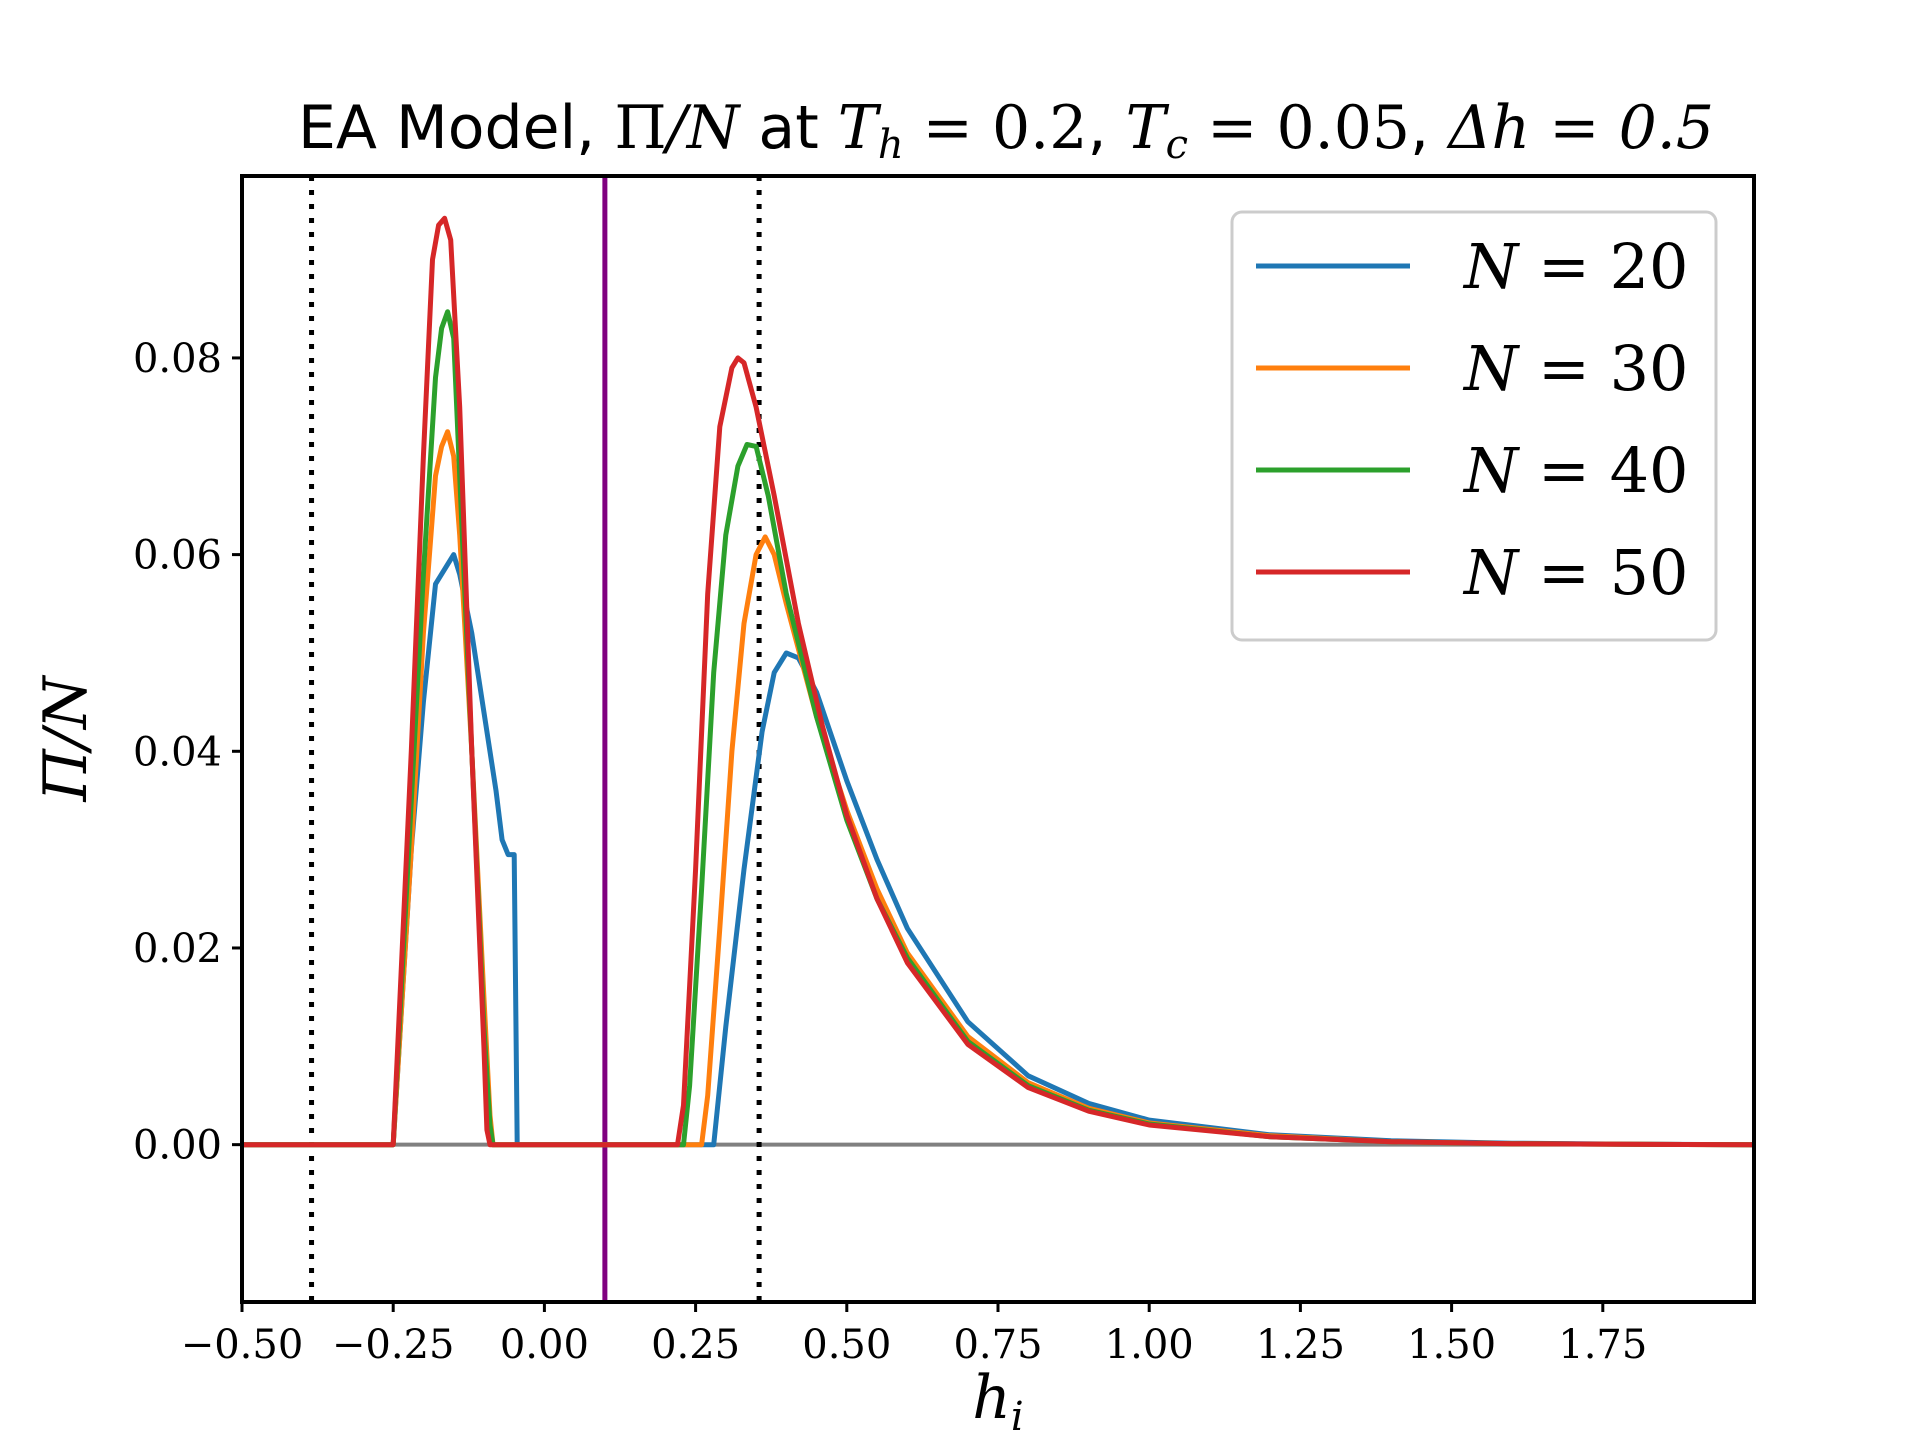 This screenshot has height=1440, width=1920. Describe the element at coordinates (702, 128) in the screenshot. I see `title-slash-n: /N` at that location.